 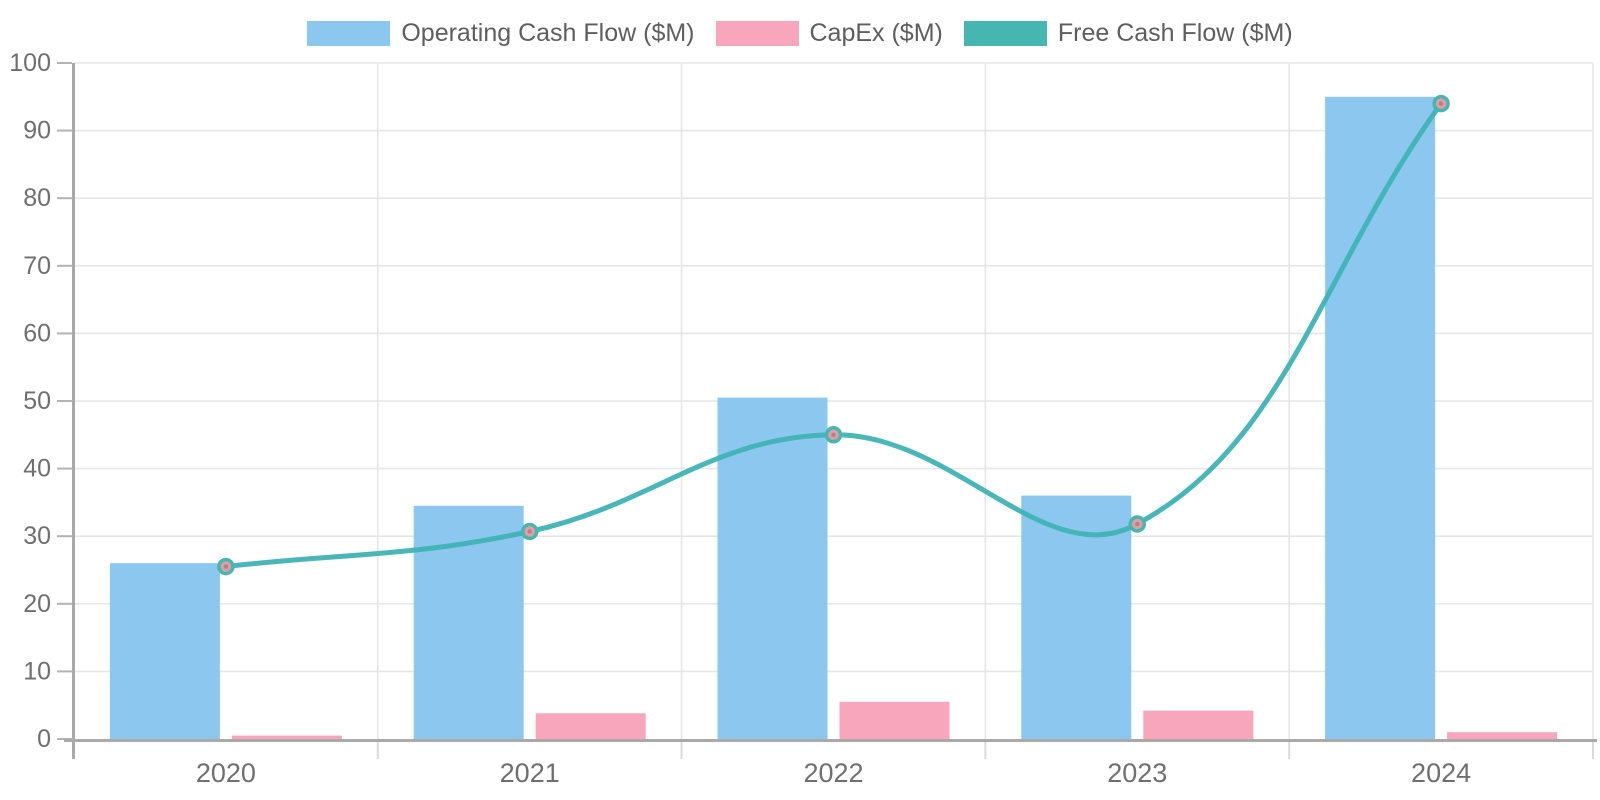 I want to click on x-tick-label: 2023, so click(x=1137, y=773).